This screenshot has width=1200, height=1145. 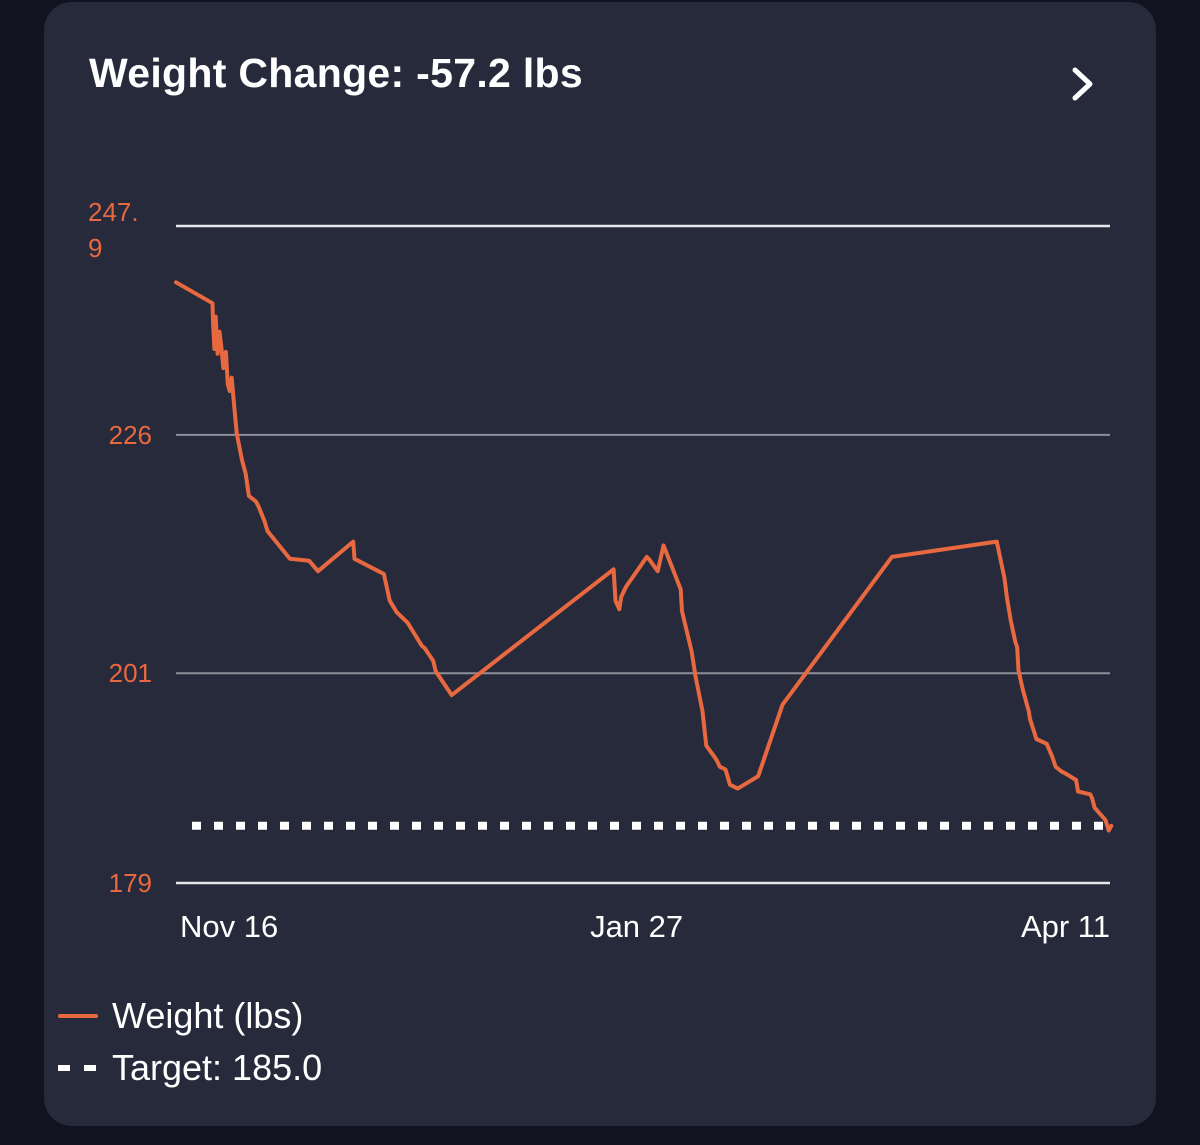 What do you see at coordinates (130, 883) in the screenshot?
I see `y-tick-label: 179` at bounding box center [130, 883].